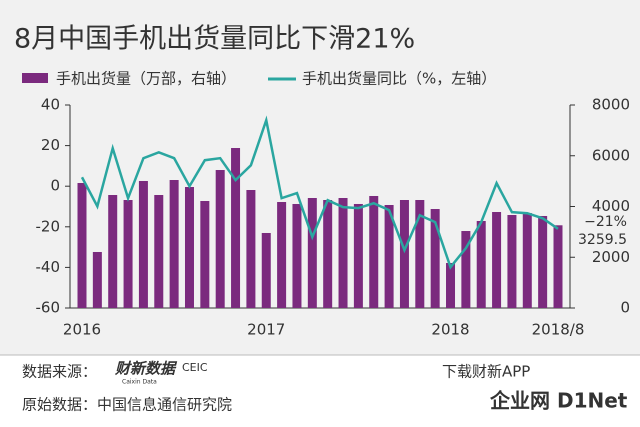 The height and width of the screenshot is (427, 640). What do you see at coordinates (59, 372) in the screenshot?
I see `footer-text: 数据来源：` at bounding box center [59, 372].